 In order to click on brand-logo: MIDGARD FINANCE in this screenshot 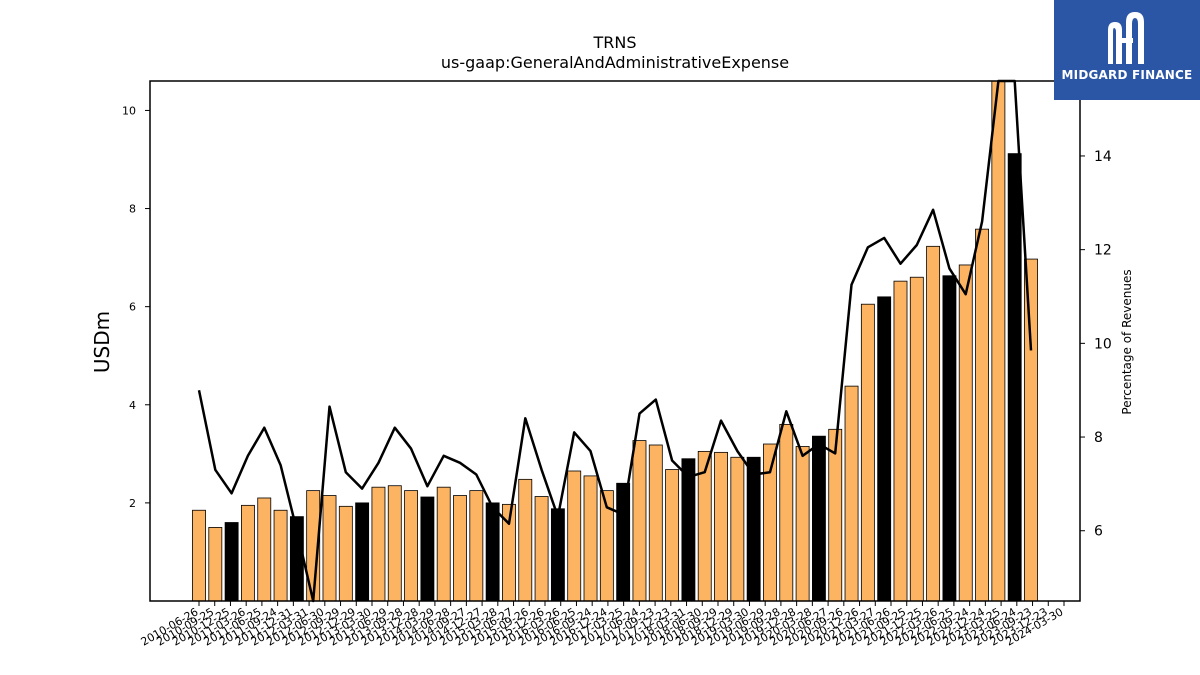, I will do `click(1127, 50)`.